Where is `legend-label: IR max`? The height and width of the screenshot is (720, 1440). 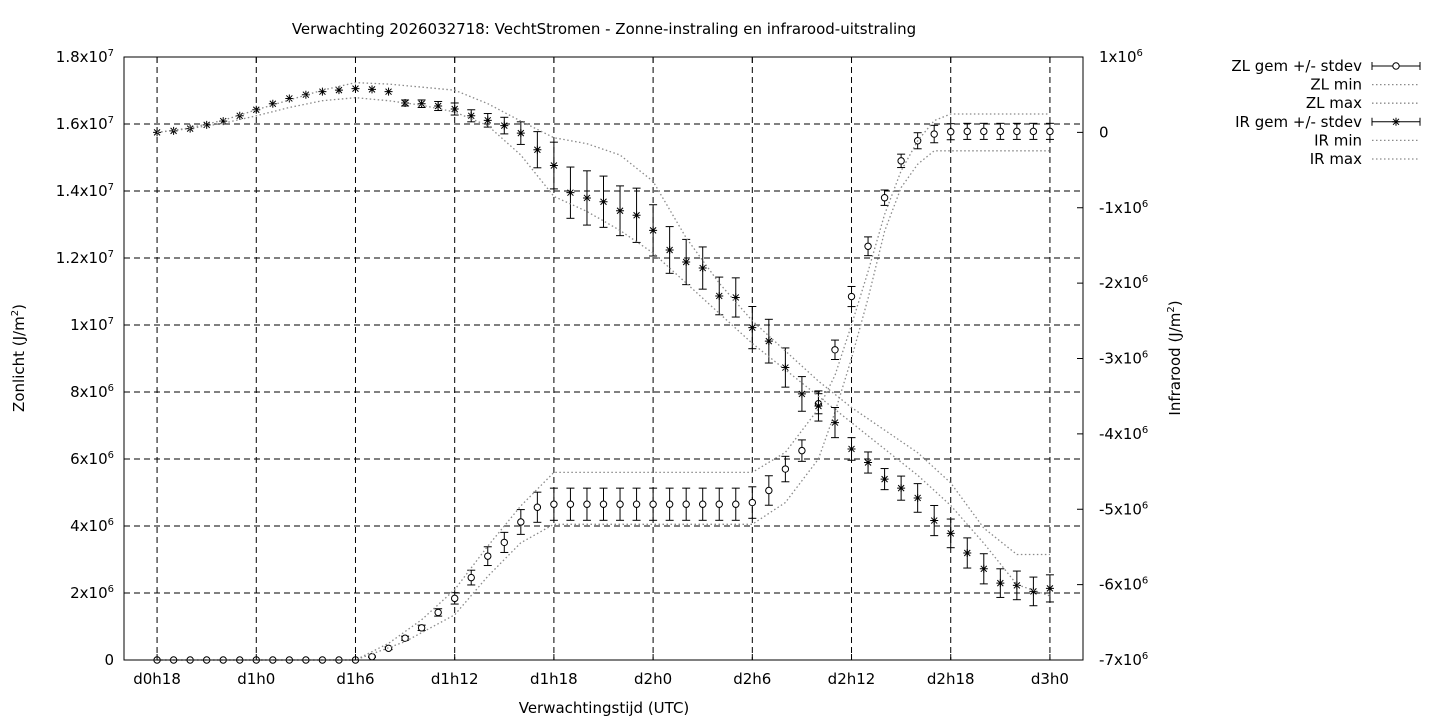
legend-label: IR max is located at coordinates (1336, 159).